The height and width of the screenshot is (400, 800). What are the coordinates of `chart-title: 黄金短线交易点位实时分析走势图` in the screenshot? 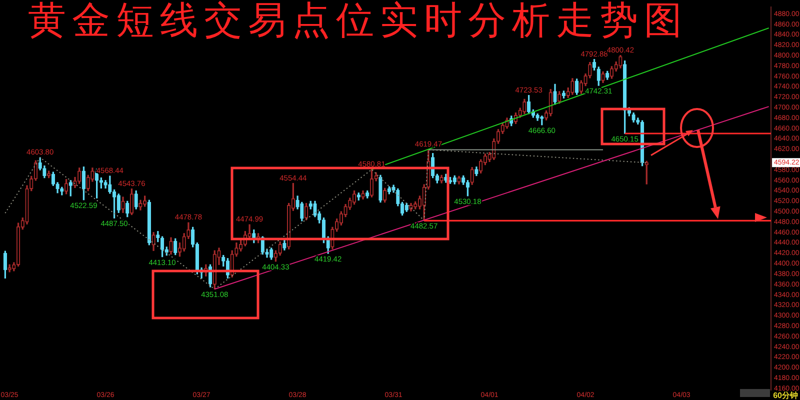 It's located at (358, 21).